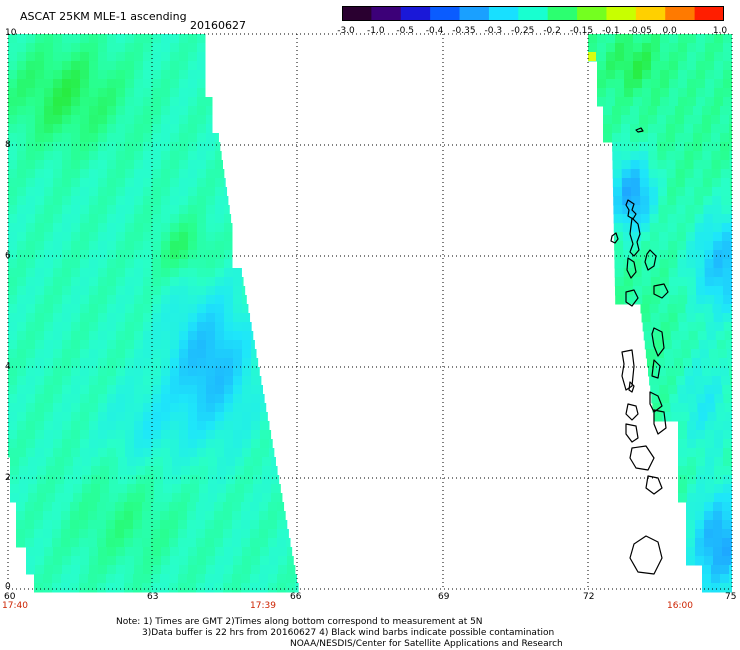  I want to click on colorbar-tick-label: -0.2, so click(552, 31).